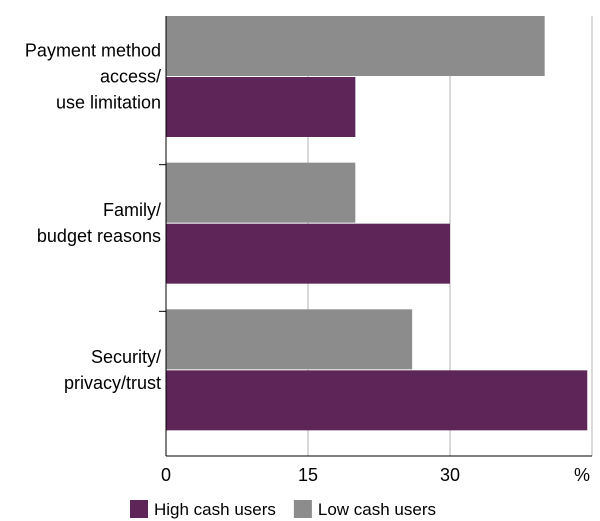 This screenshot has width=600, height=521. What do you see at coordinates (112, 370) in the screenshot?
I see `category-label-2: Security/privacy/trust` at bounding box center [112, 370].